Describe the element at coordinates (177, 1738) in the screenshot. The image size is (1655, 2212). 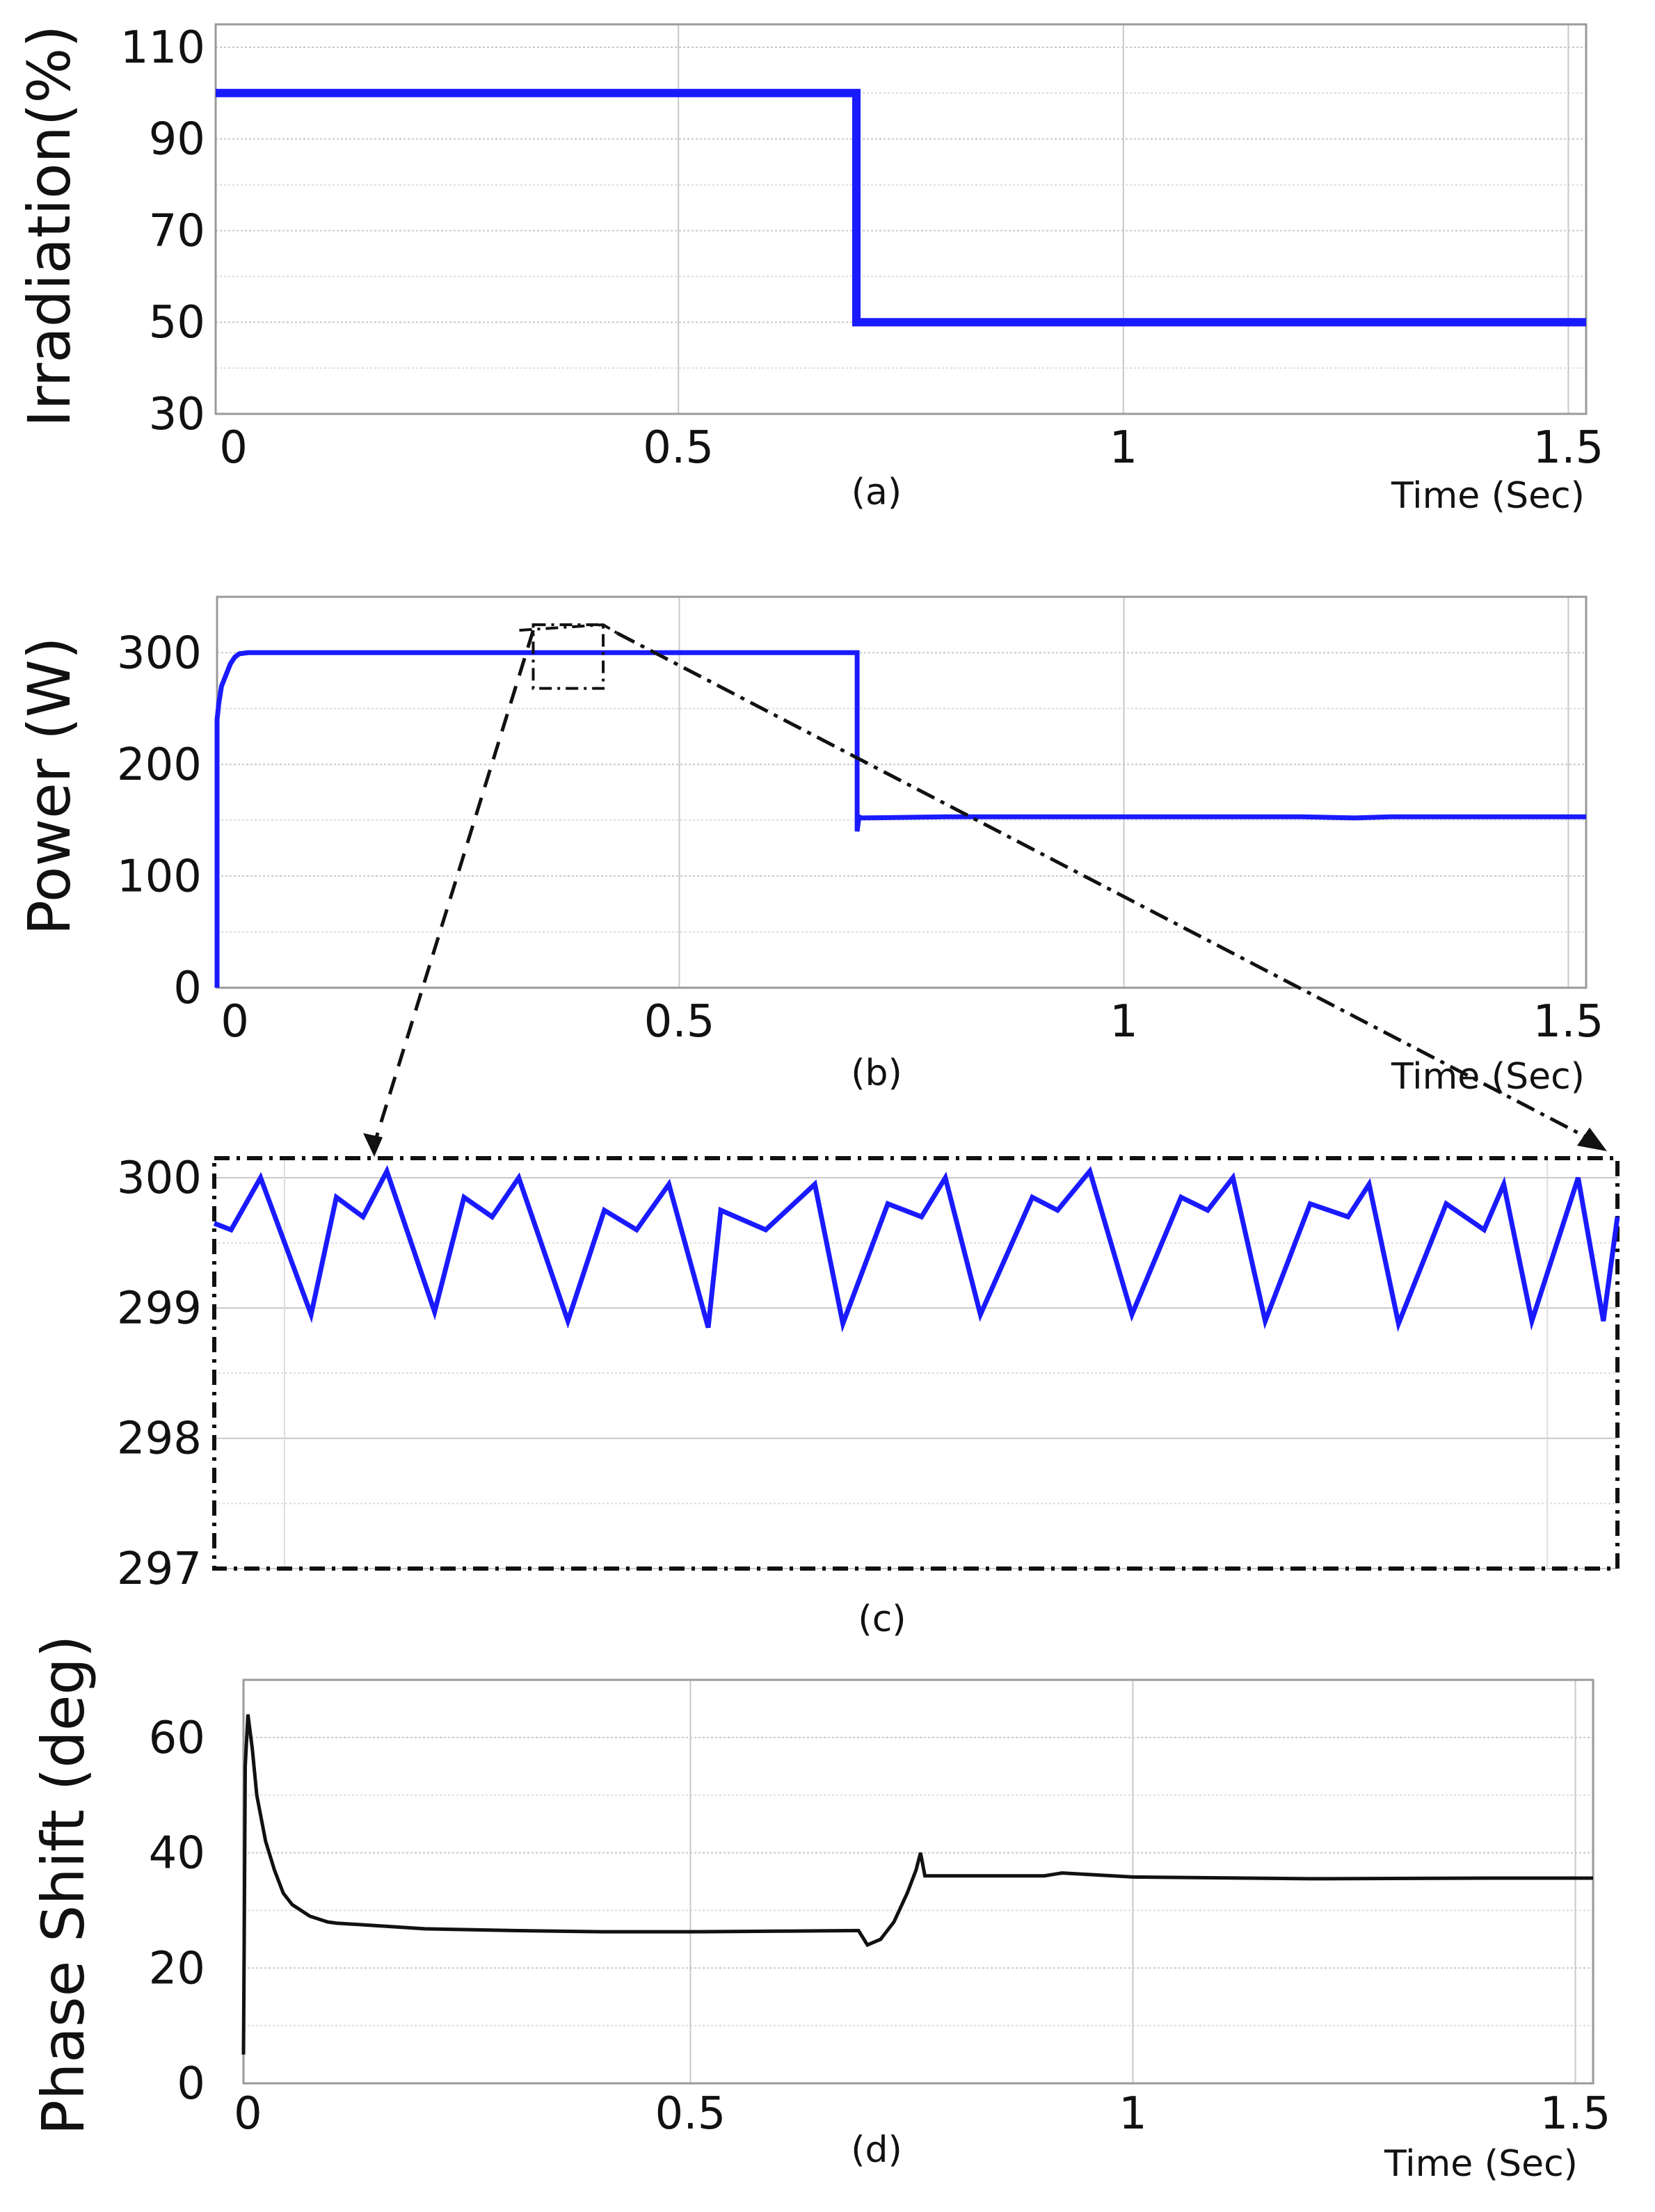
I see `y-tick-label: 60` at that location.